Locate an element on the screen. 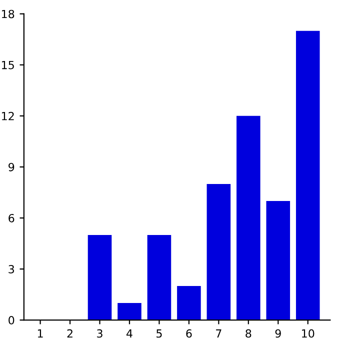 The height and width of the screenshot is (346, 352). y-tick-label: 15 is located at coordinates (8, 65).